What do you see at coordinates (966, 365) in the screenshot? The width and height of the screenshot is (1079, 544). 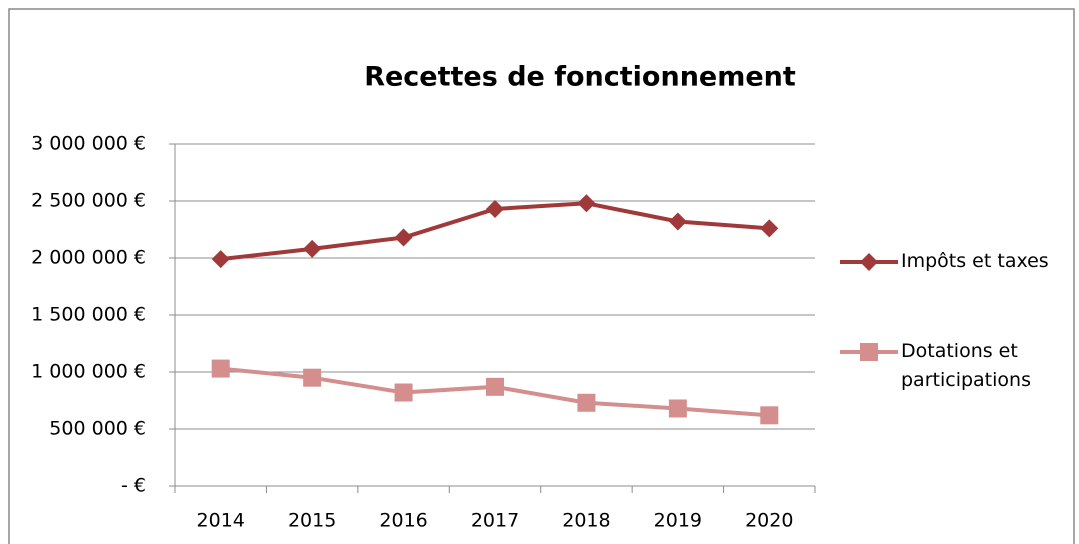 I see `legend-label: Dotations et participations` at bounding box center [966, 365].